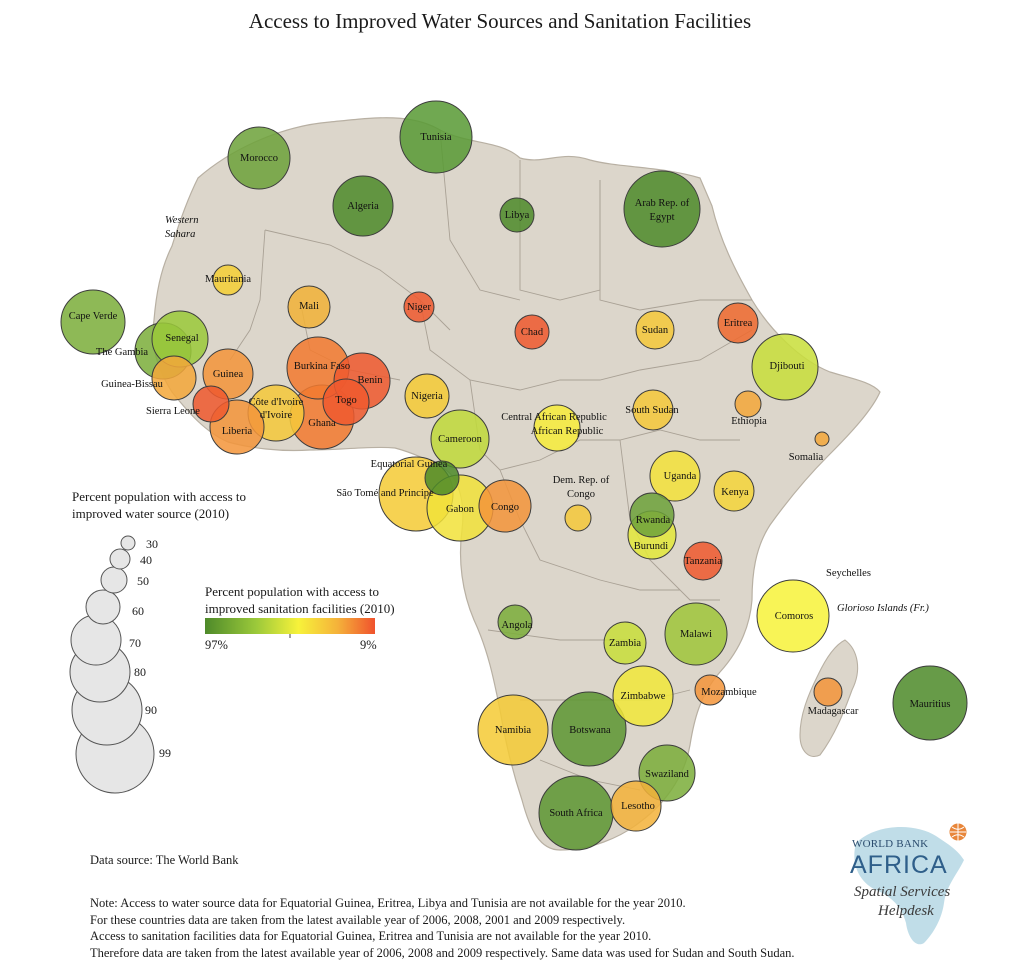  What do you see at coordinates (806, 457) in the screenshot?
I see `label-somalia: Somalia` at bounding box center [806, 457].